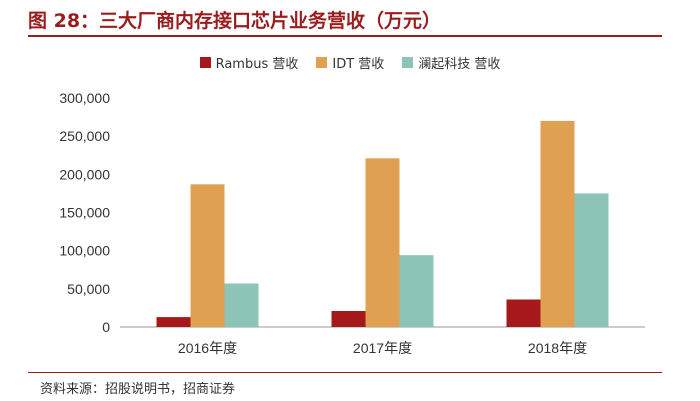 This screenshot has width=700, height=401. Describe the element at coordinates (84, 174) in the screenshot. I see `y-tick-label: 200,000` at that location.